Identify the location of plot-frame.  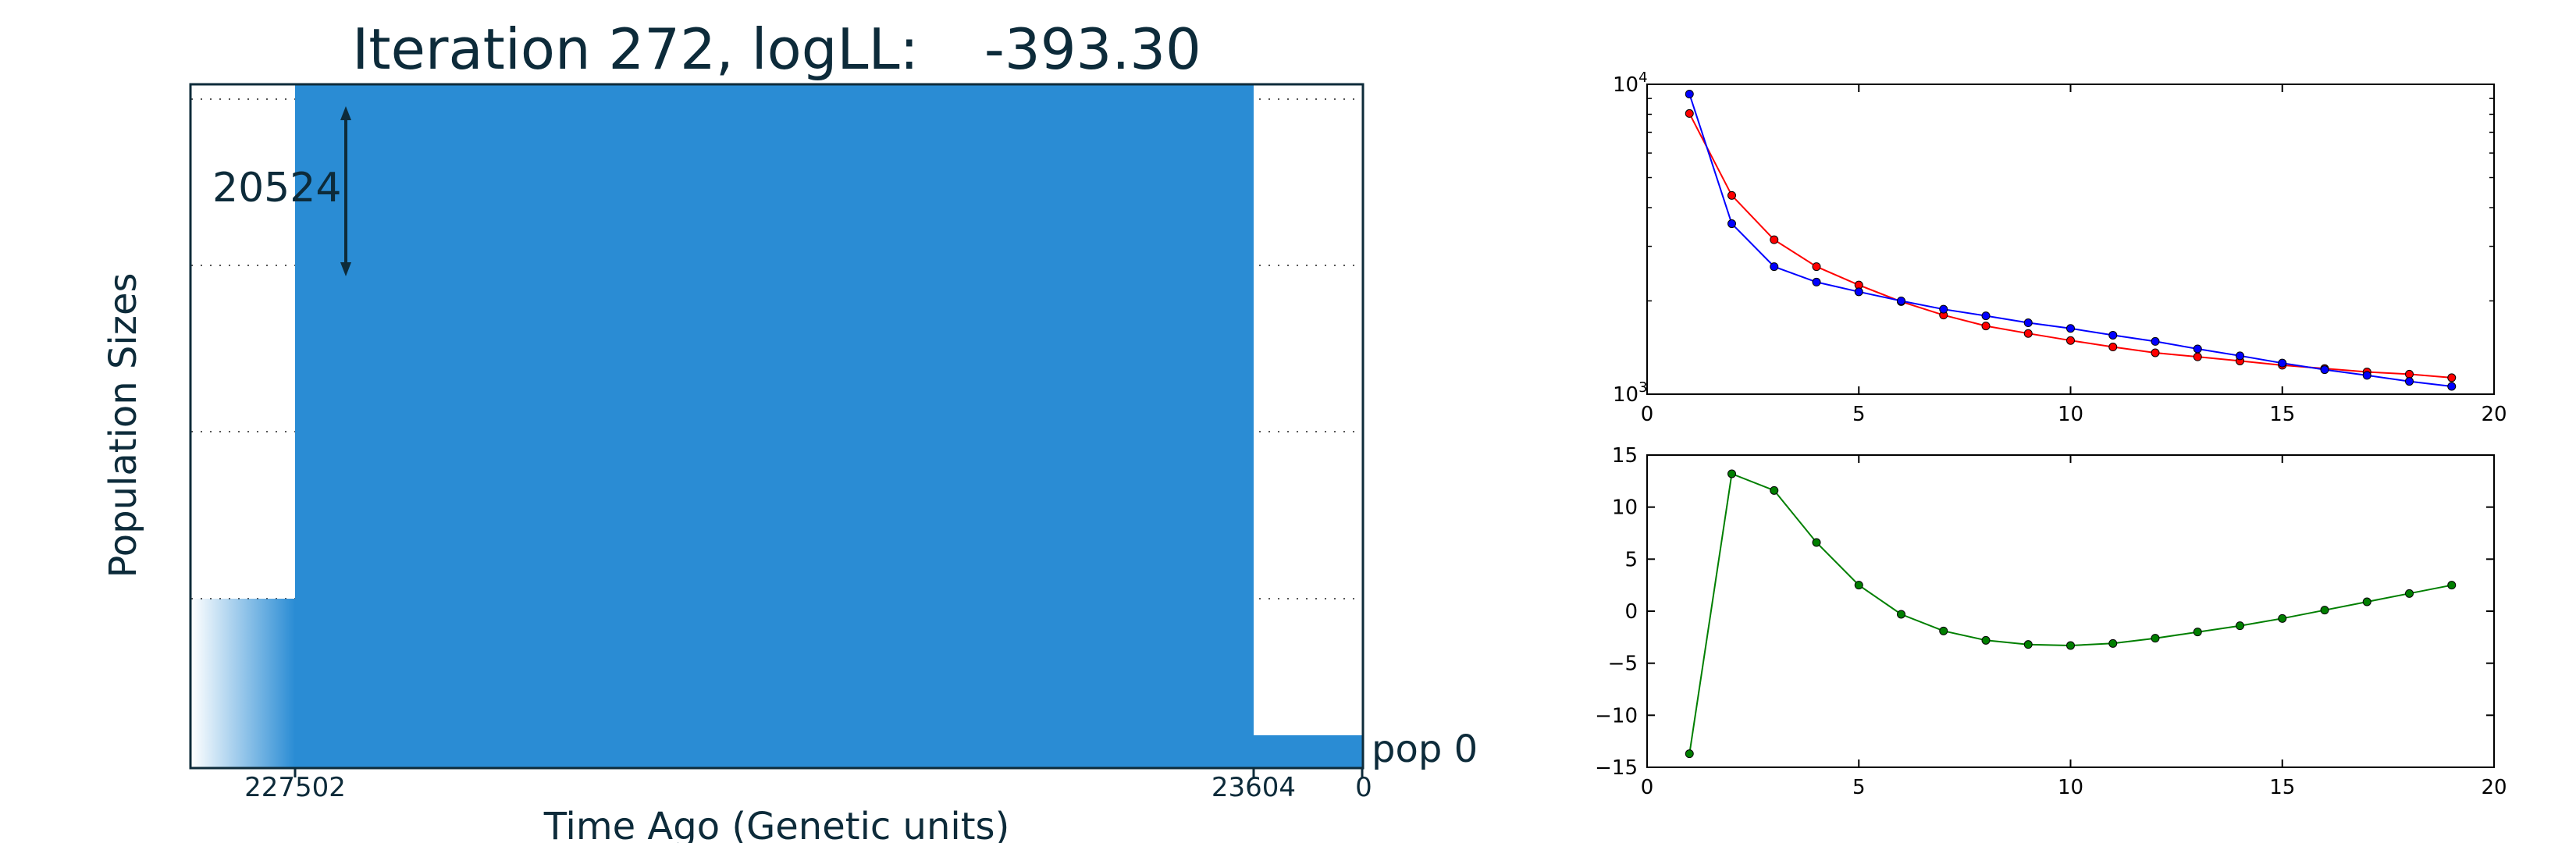
(2070, 611).